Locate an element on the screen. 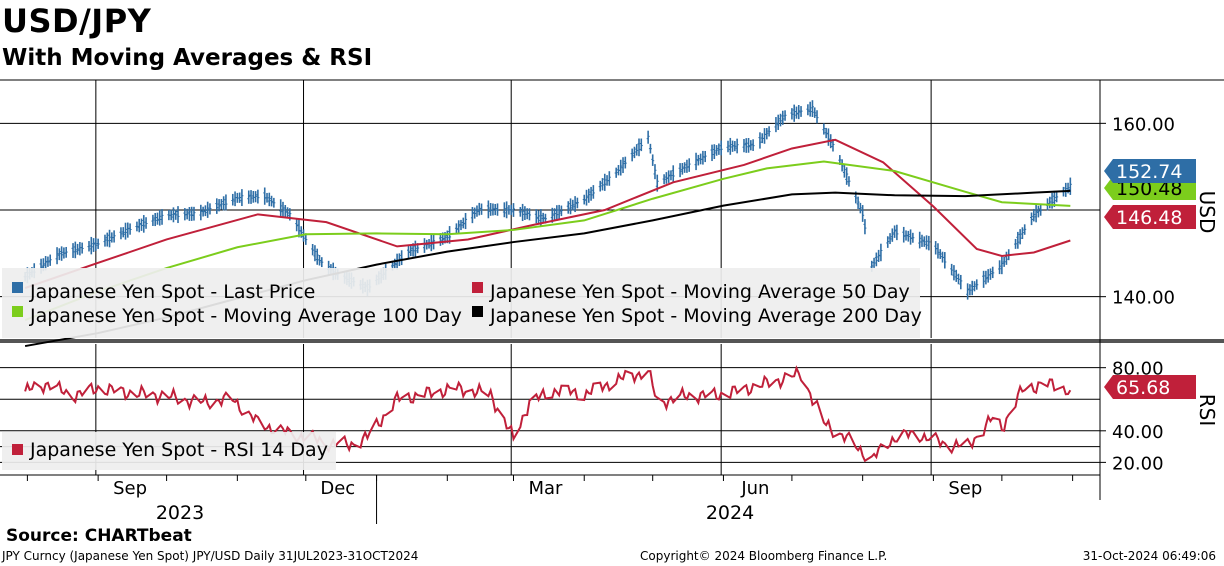 The height and width of the screenshot is (566, 1224). tag-ma50 is located at coordinates (1150, 217).